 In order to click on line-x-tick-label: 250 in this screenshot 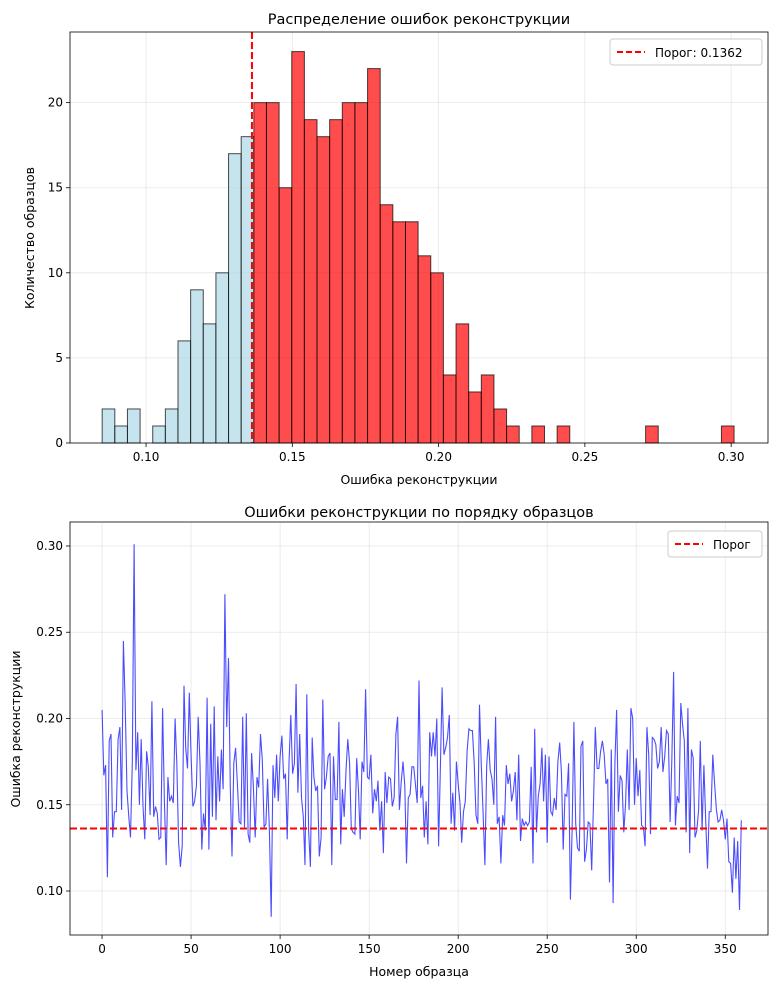, I will do `click(547, 949)`.